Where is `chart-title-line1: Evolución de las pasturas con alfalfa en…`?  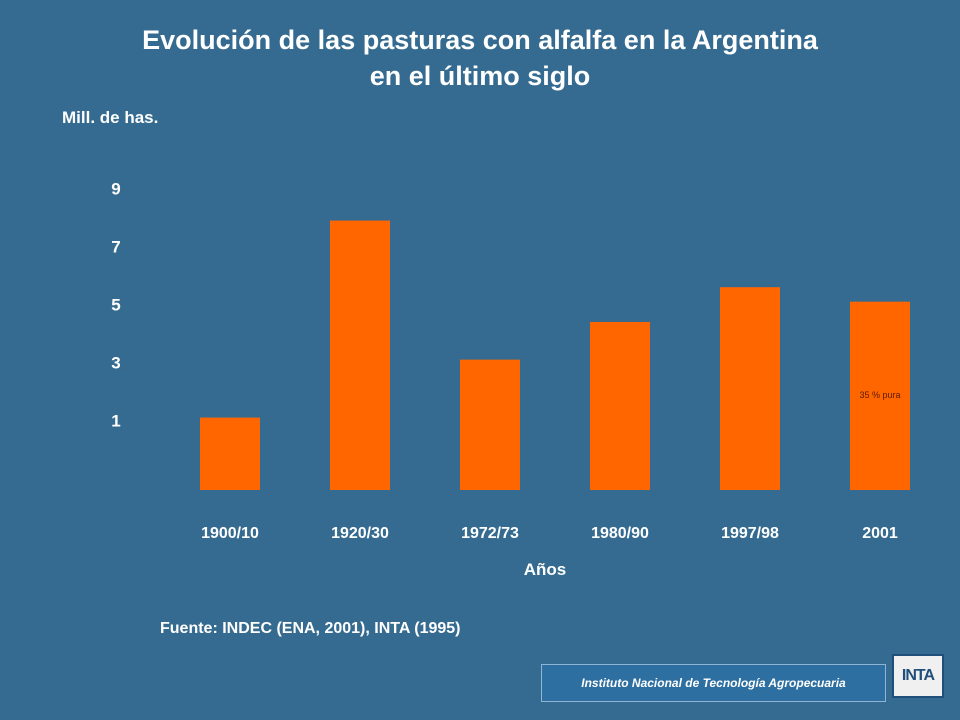
chart-title-line1: Evolución de las pasturas con alfalfa en… is located at coordinates (480, 40).